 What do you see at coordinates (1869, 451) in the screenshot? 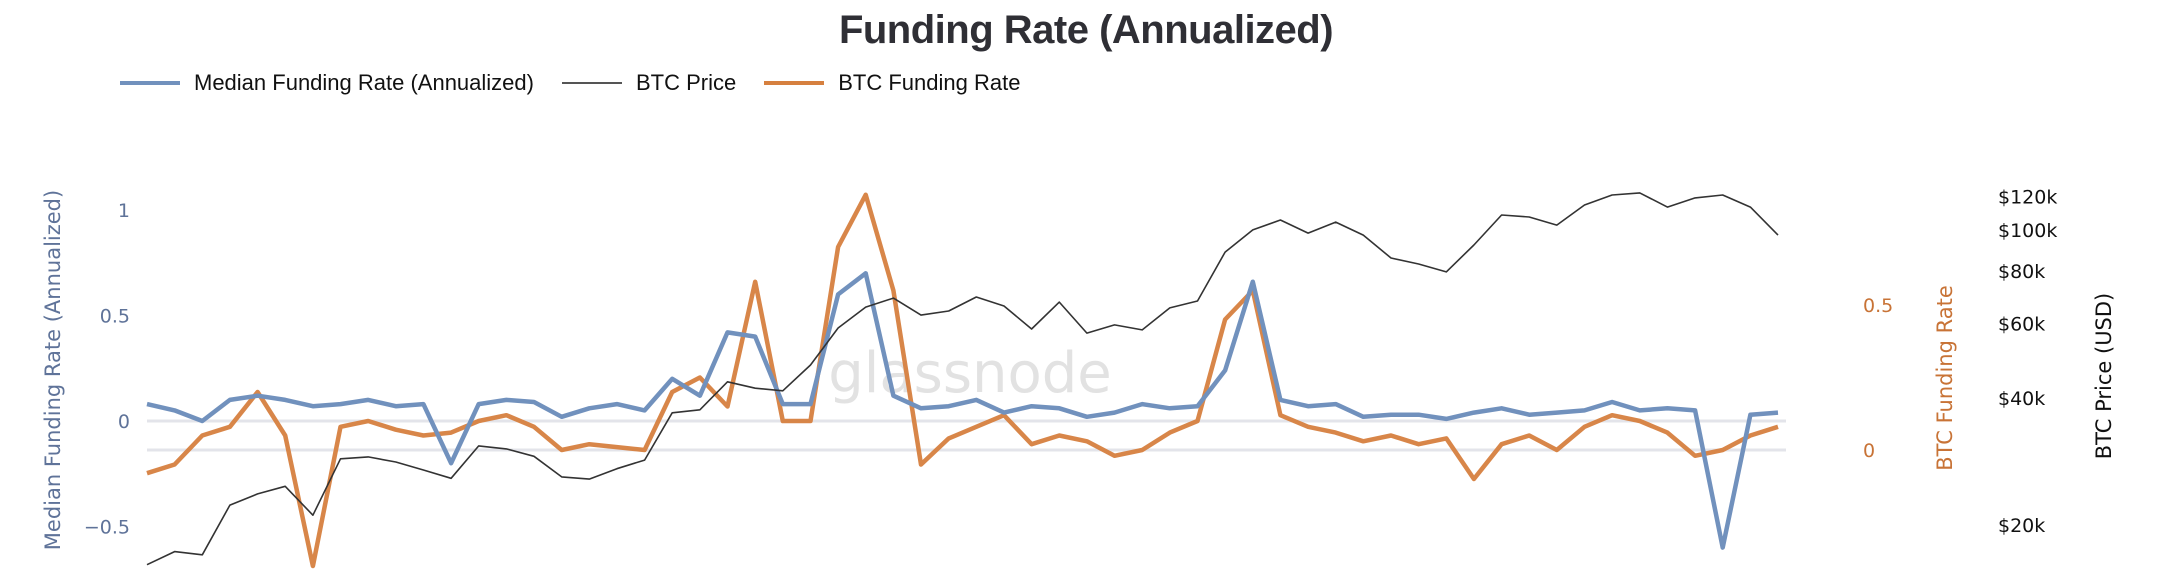
I see `funding-axis-tick-label: 0` at bounding box center [1869, 451].